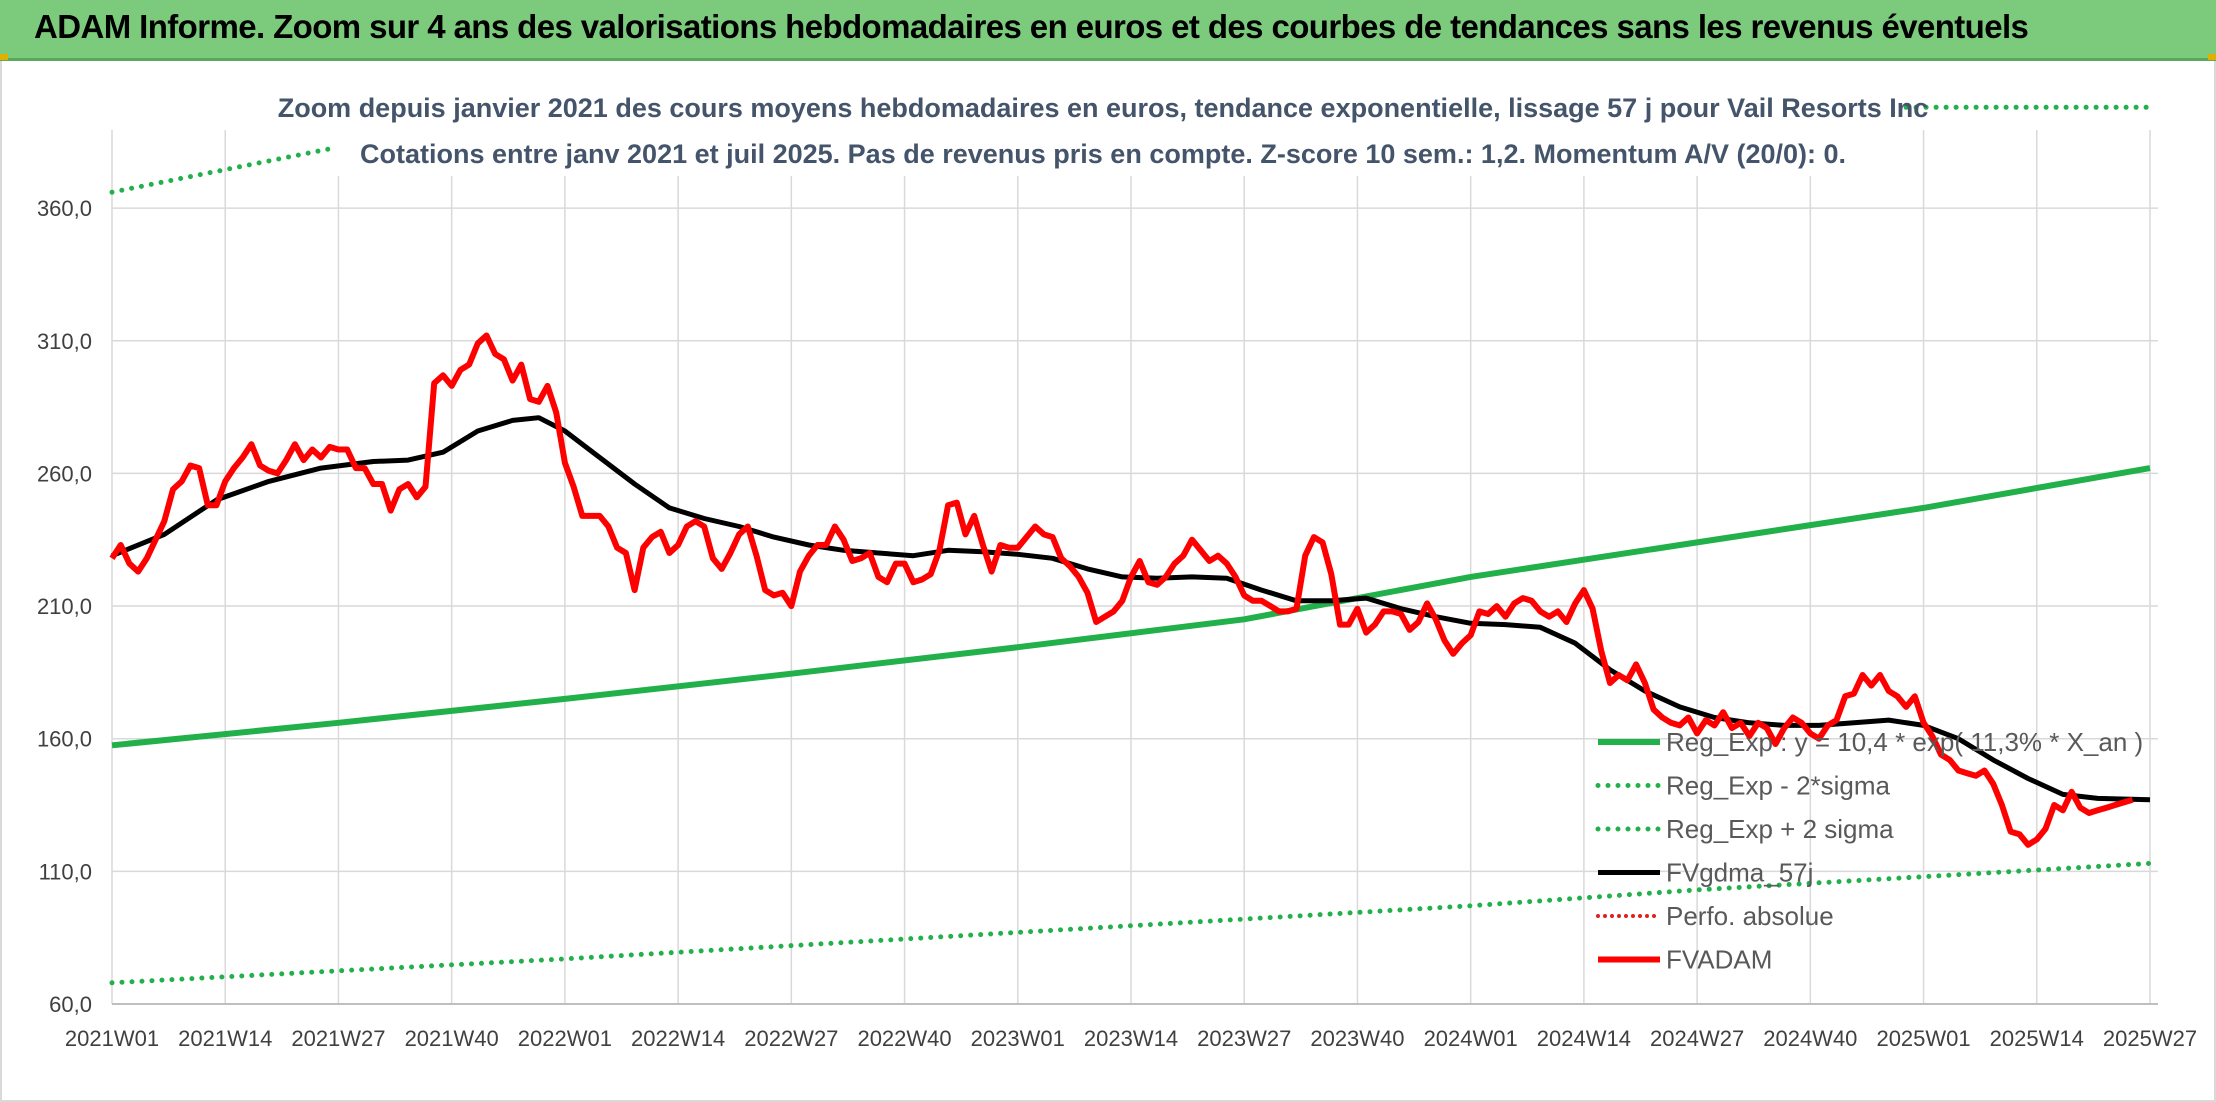  What do you see at coordinates (1018, 1038) in the screenshot?
I see `x-tick-label: 2023W01` at bounding box center [1018, 1038].